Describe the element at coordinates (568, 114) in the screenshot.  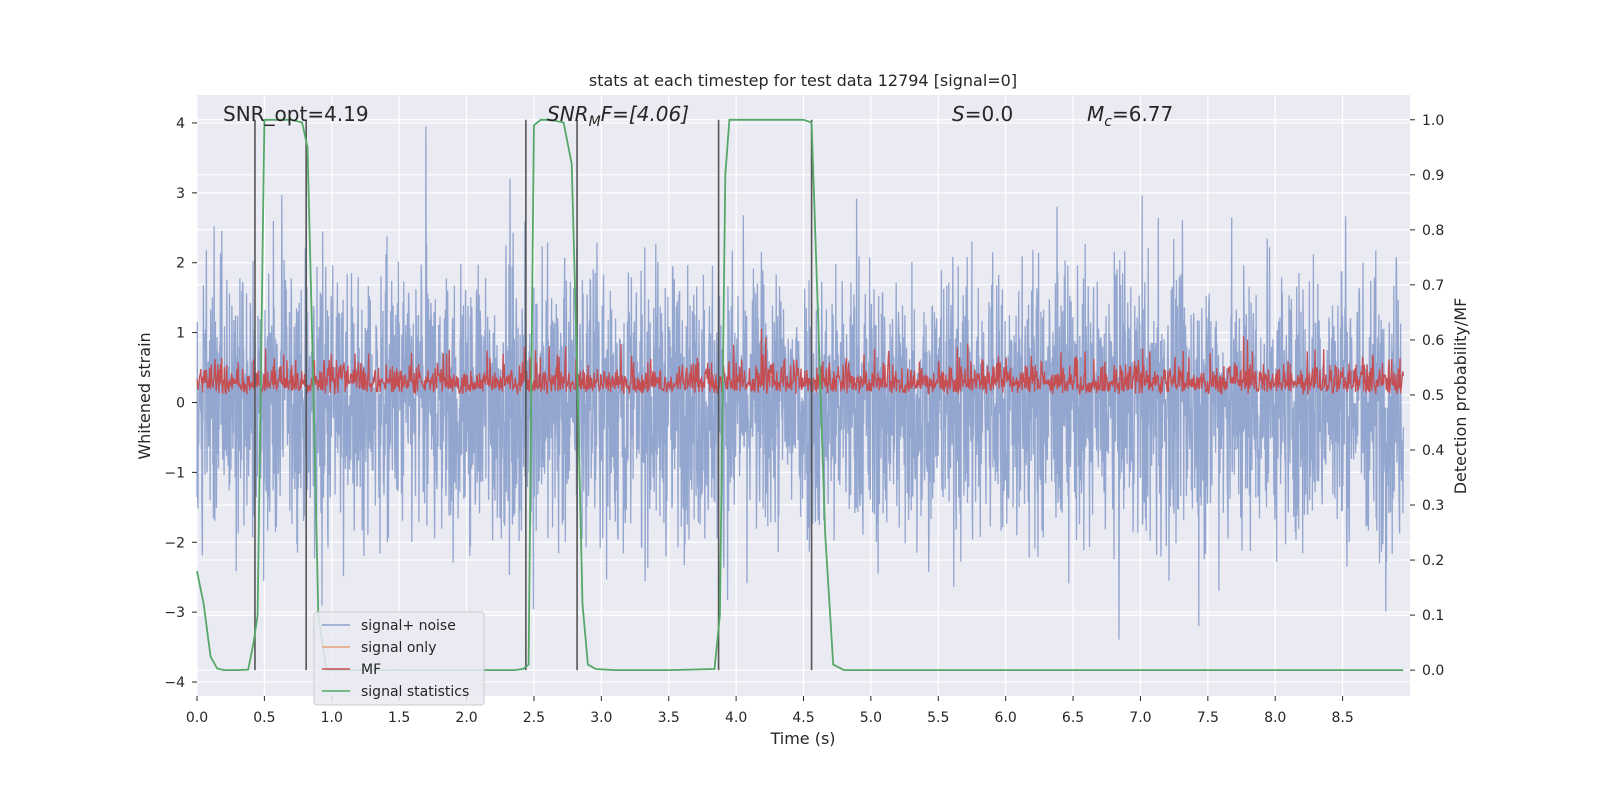
I see `annotation-snr-mf-symbol: SNR` at that location.